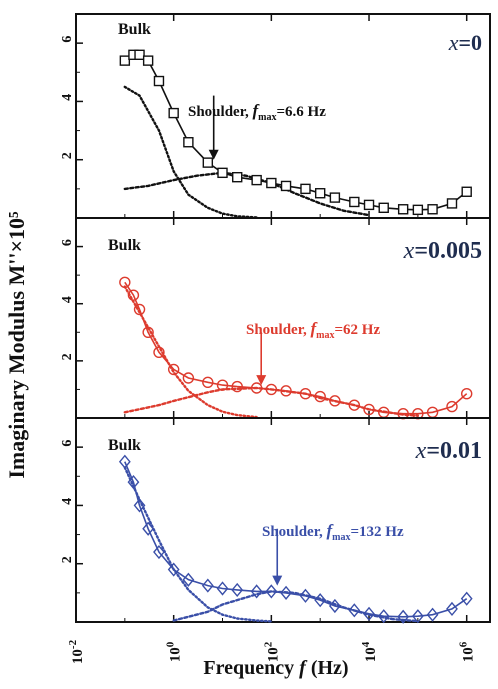 The width and height of the screenshot is (498, 689). I want to click on shoulder-label: Shoulder, fmax=6.6 Hz, so click(257, 112).